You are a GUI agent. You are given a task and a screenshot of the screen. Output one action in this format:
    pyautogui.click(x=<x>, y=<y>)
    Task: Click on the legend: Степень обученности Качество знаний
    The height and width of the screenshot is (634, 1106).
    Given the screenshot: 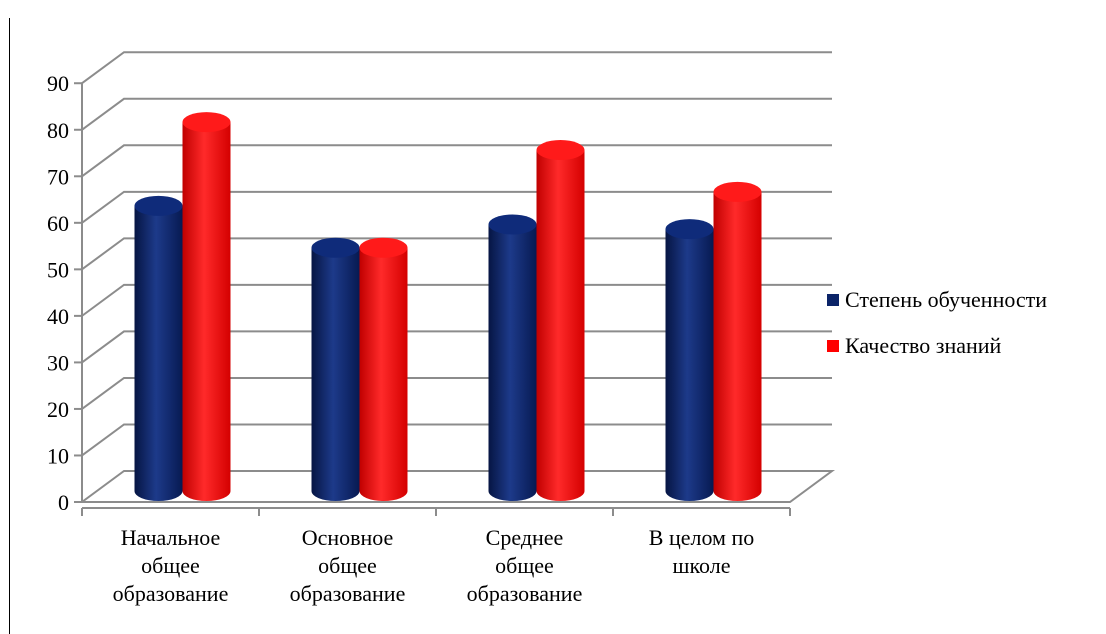 What is the action you would take?
    pyautogui.click(x=937, y=322)
    